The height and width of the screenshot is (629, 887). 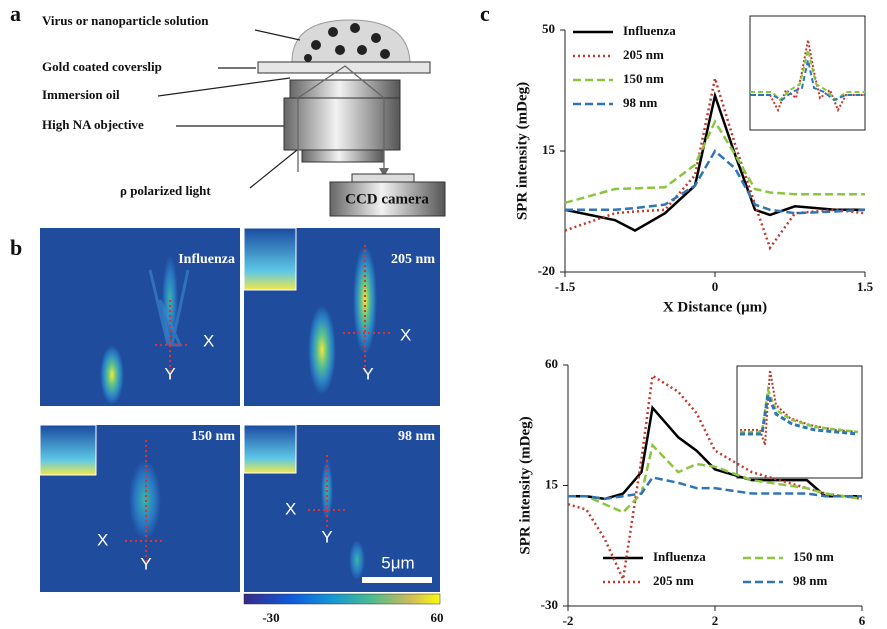 What do you see at coordinates (16, 247) in the screenshot?
I see `panel-label: b` at bounding box center [16, 247].